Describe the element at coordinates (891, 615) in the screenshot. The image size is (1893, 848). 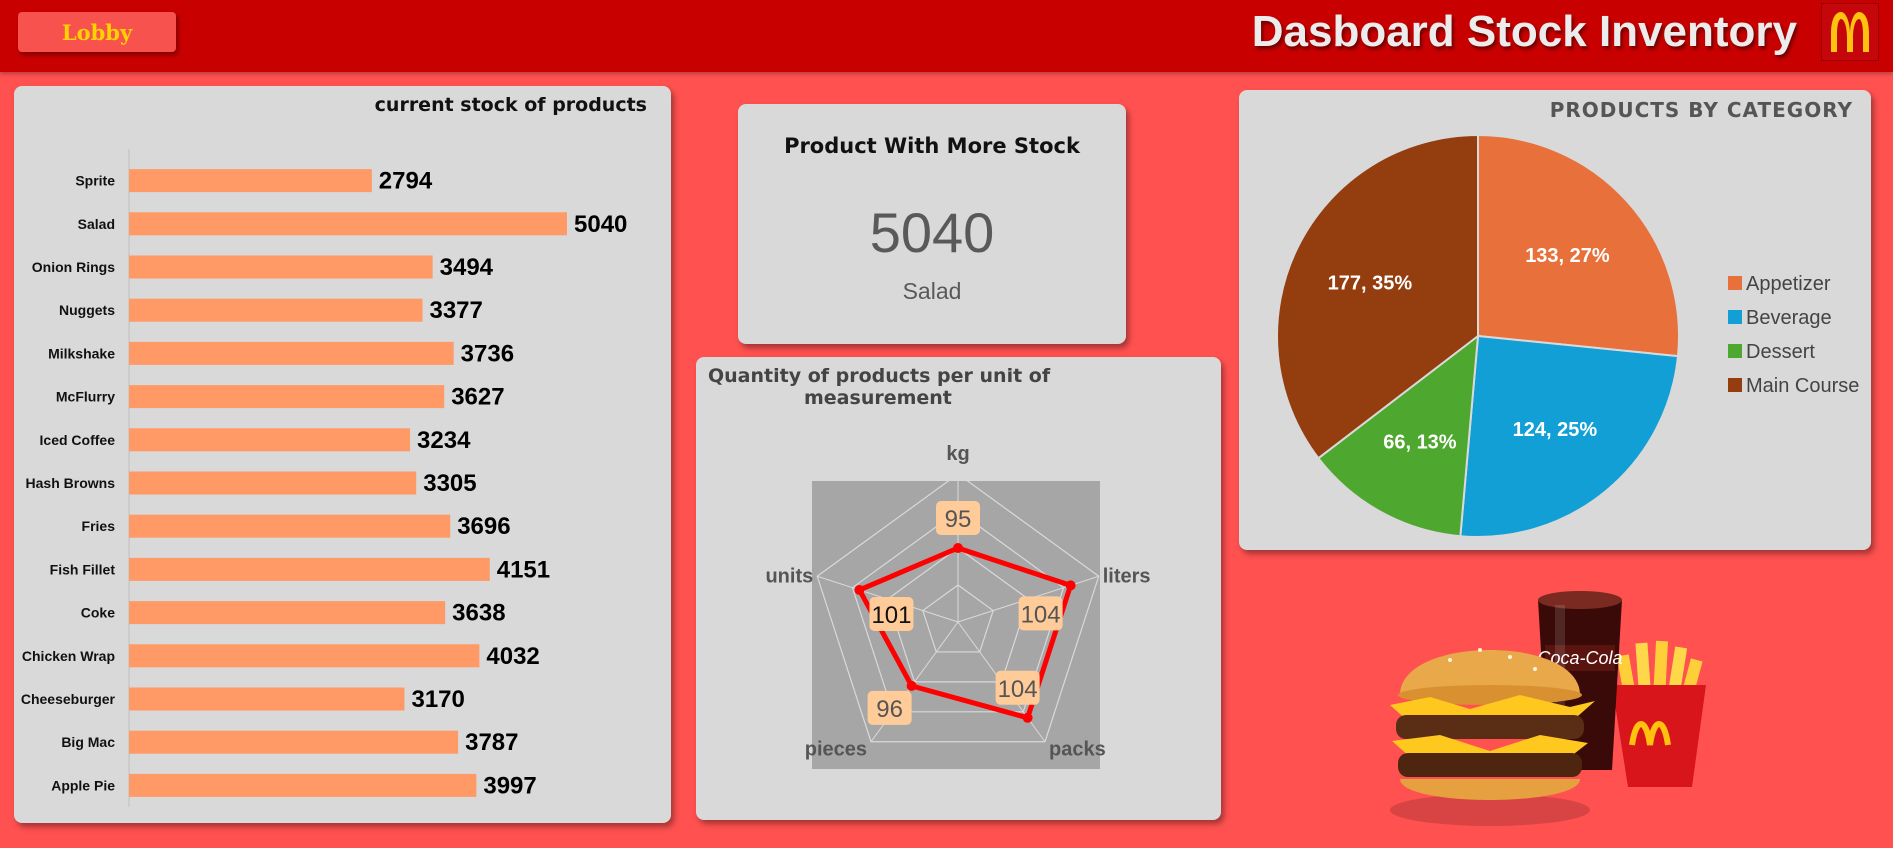
I see `radar-data-label: 101` at that location.